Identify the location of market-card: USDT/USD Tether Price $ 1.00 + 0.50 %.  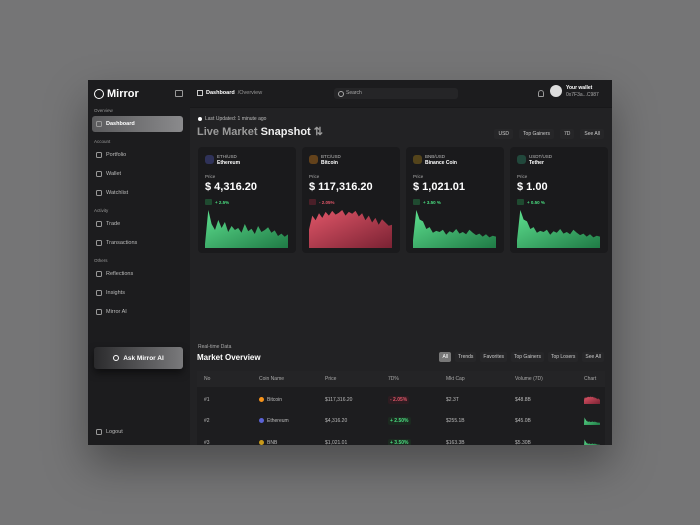
(559, 200).